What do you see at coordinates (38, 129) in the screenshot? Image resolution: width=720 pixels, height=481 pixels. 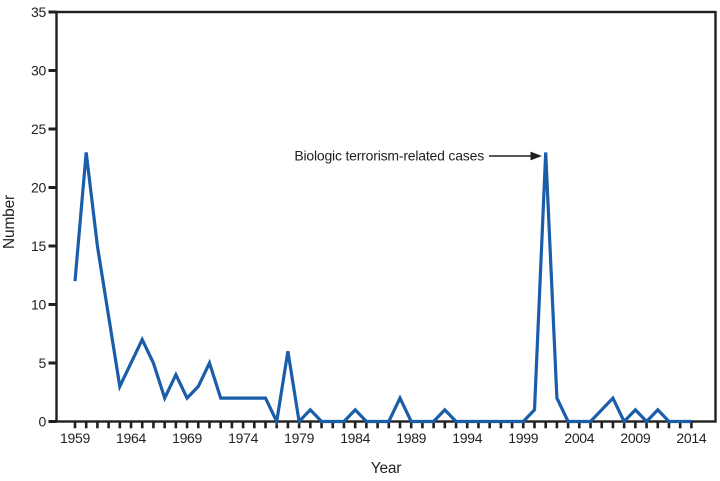 I see `y-tick-label: 25` at bounding box center [38, 129].